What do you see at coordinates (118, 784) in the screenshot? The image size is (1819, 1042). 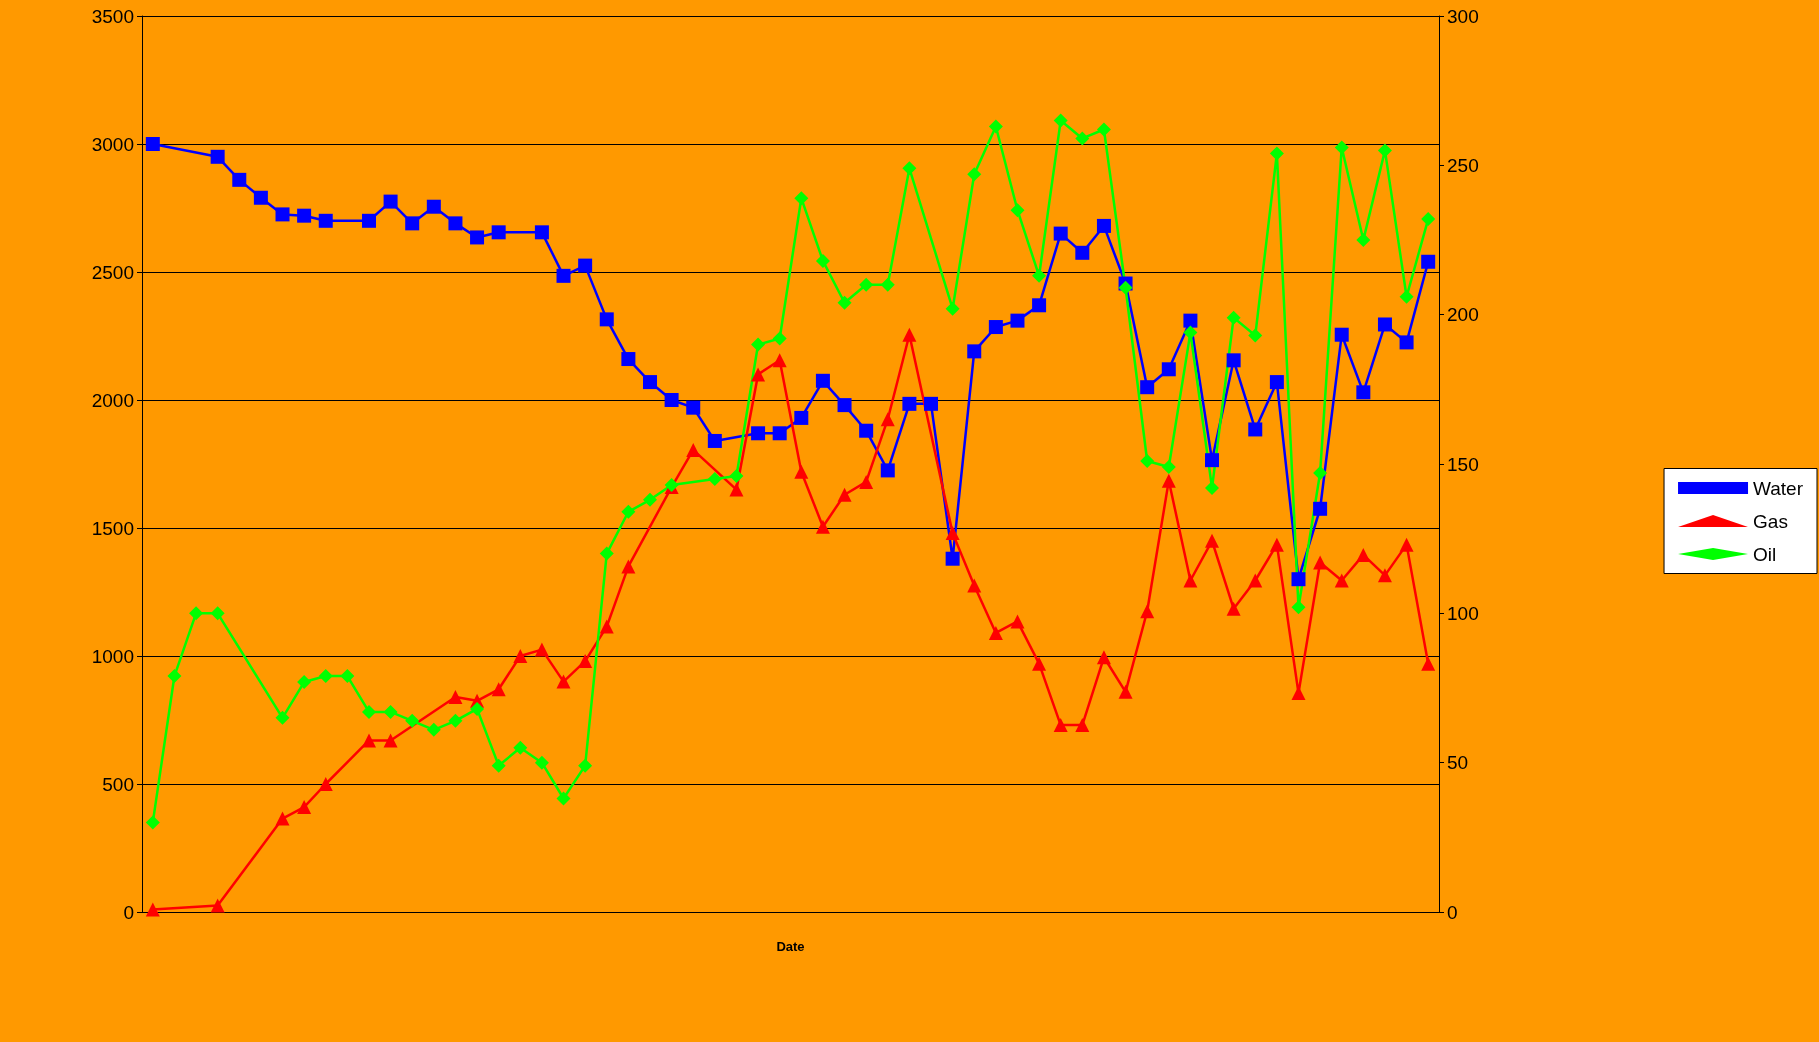 I see `y-tick-label: 500` at bounding box center [118, 784].